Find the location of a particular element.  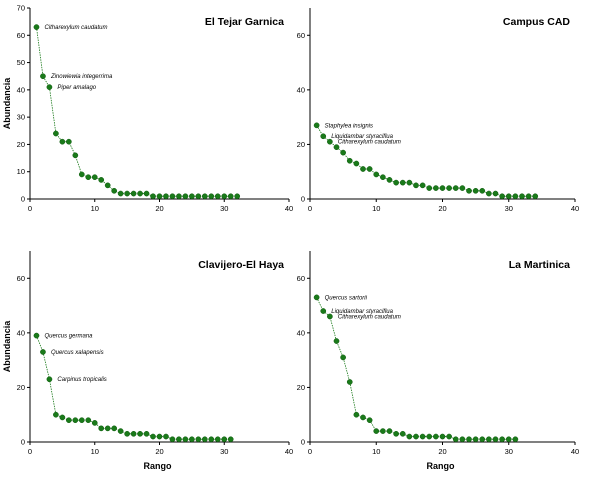

species-annotation: Citharexylum caudatum is located at coordinates (75, 28).